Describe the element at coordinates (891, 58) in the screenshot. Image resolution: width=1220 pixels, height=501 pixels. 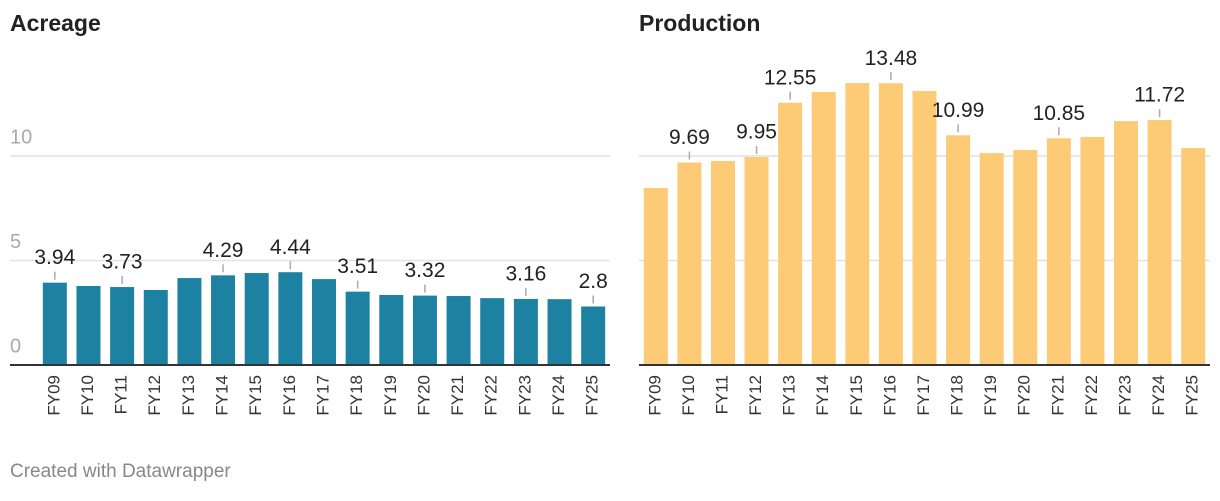
I see `value-label: 13.48` at that location.